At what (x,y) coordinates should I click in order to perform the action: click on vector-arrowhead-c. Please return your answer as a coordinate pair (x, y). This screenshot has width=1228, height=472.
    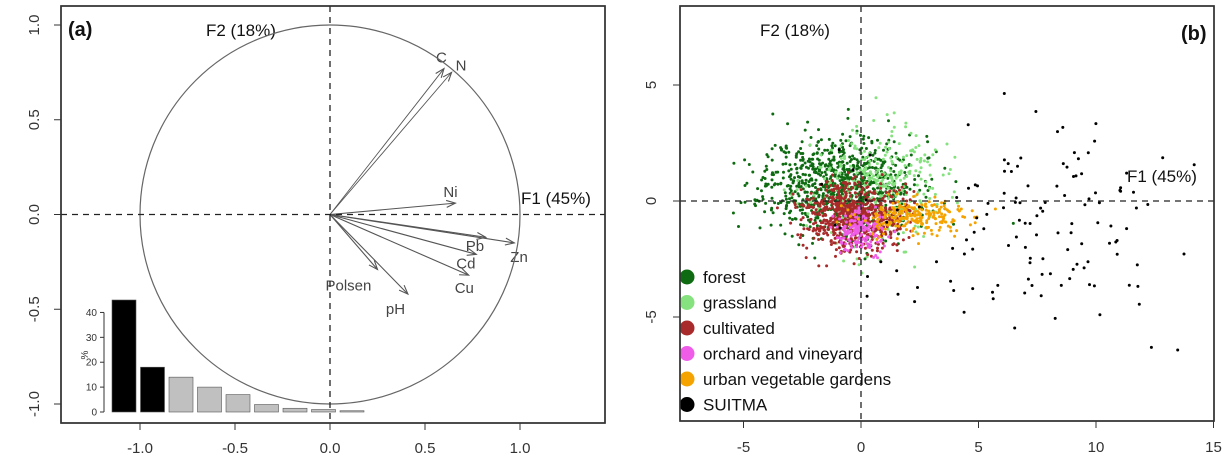
    Looking at the image, I should click on (440, 72).